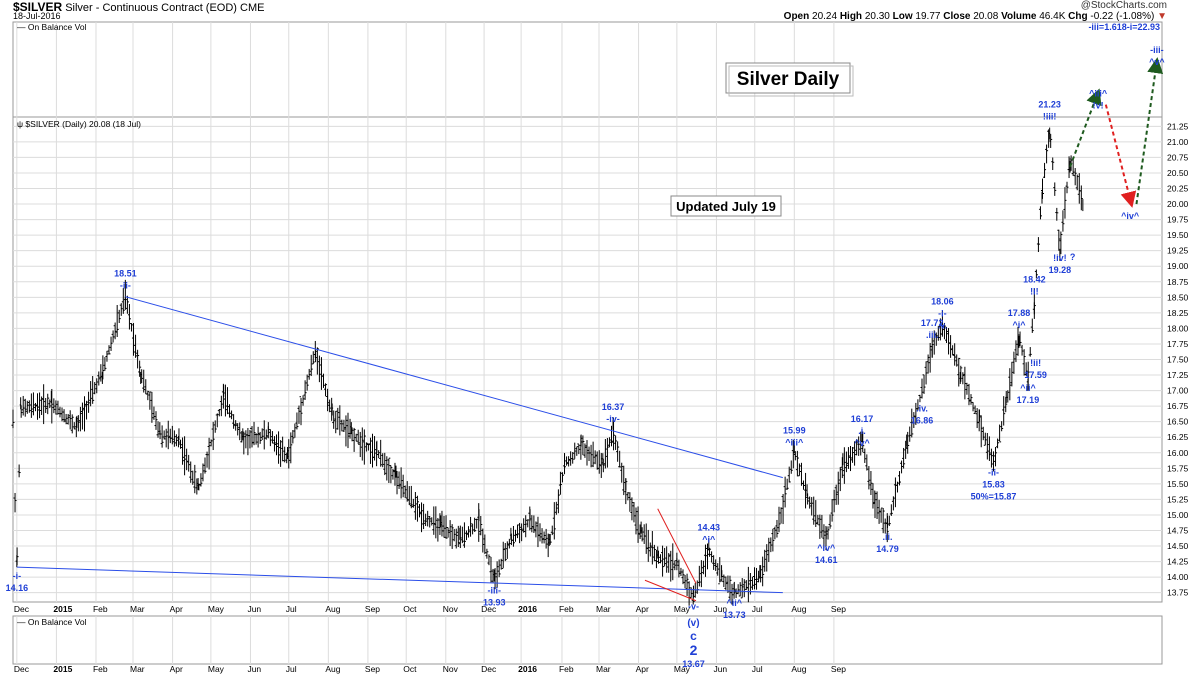 The image size is (1200, 678). I want to click on chg-value: -0.22 (-1.08%), so click(1122, 16).